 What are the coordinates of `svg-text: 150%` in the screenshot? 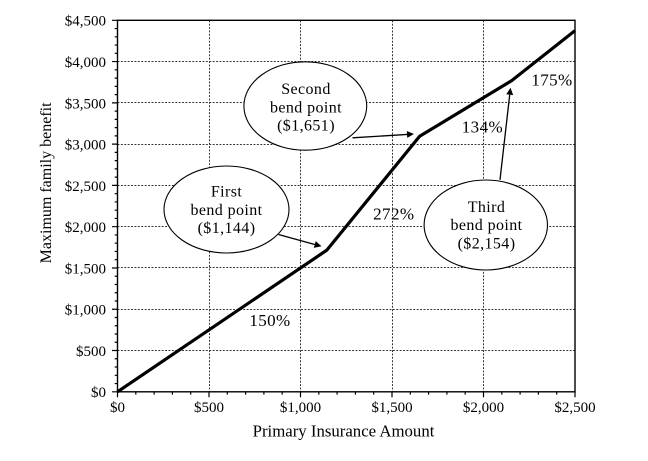 It's located at (269, 320).